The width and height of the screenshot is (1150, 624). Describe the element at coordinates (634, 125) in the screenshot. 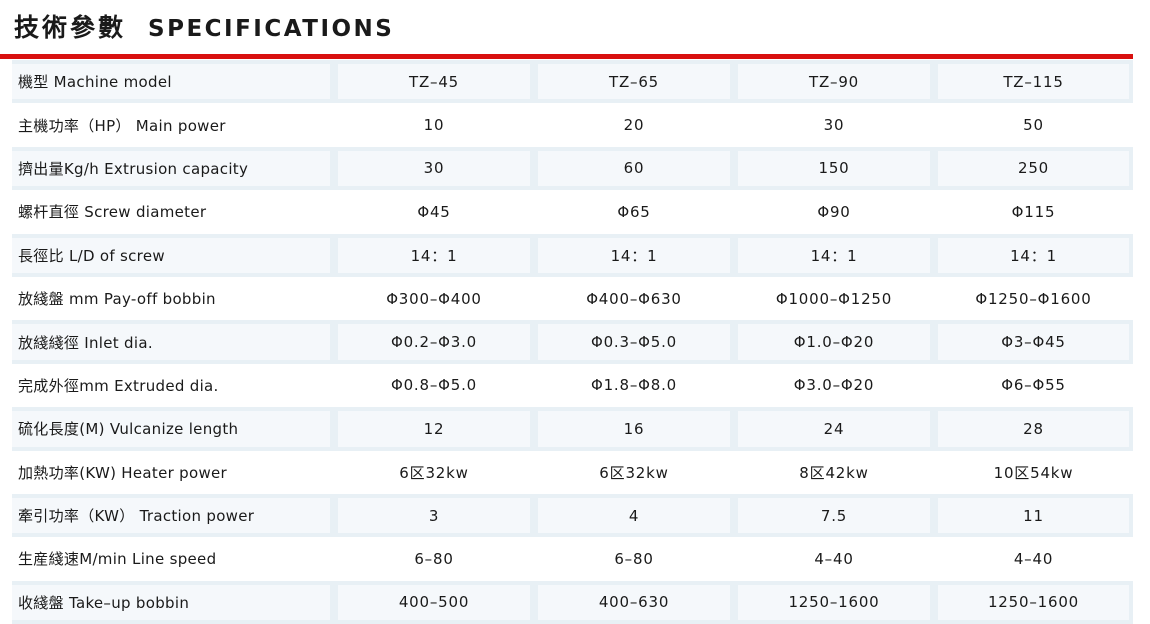

I see `cell-value: 20` at that location.